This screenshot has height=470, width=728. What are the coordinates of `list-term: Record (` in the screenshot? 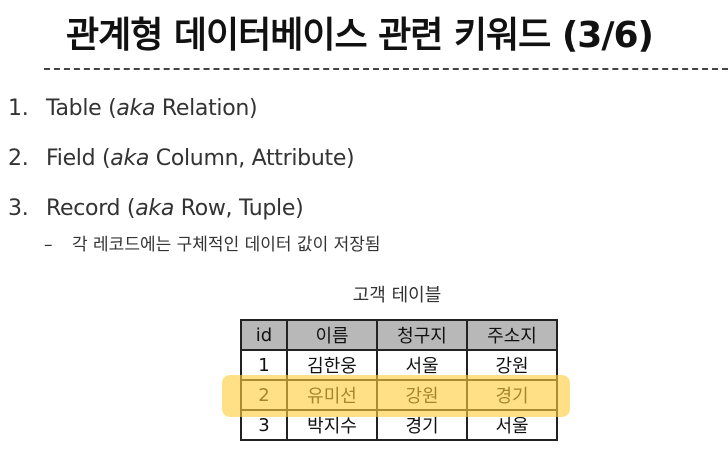 It's located at (91, 208).